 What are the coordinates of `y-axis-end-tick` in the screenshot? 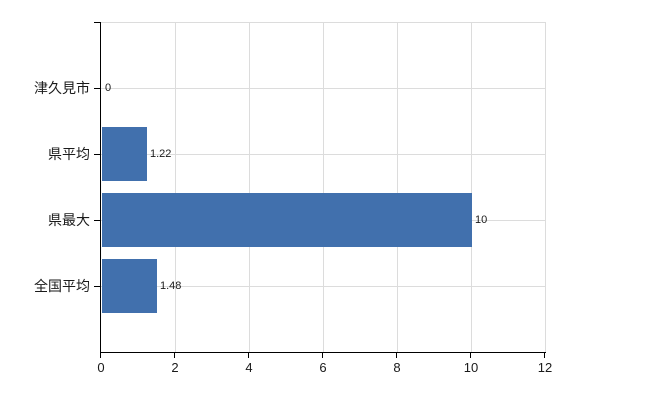 It's located at (97, 22).